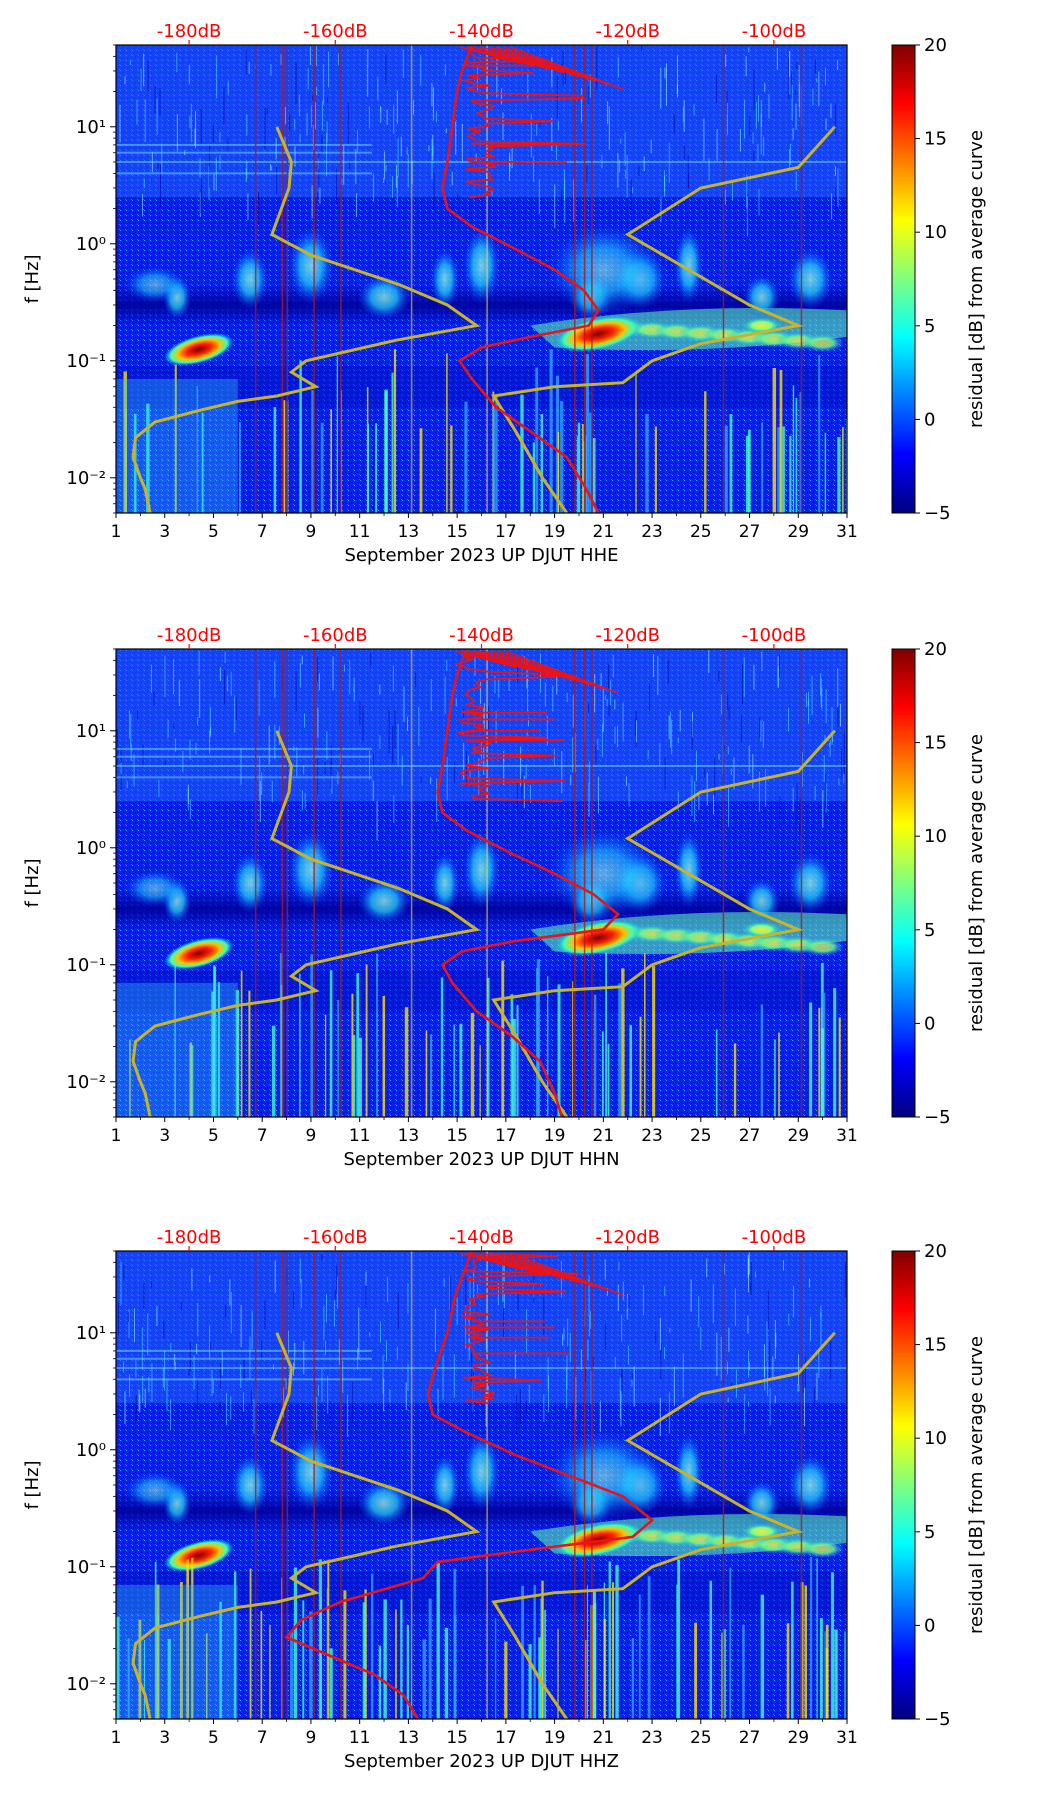  Describe the element at coordinates (32, 278) in the screenshot. I see `y-axis-label: f [Hz]` at that location.